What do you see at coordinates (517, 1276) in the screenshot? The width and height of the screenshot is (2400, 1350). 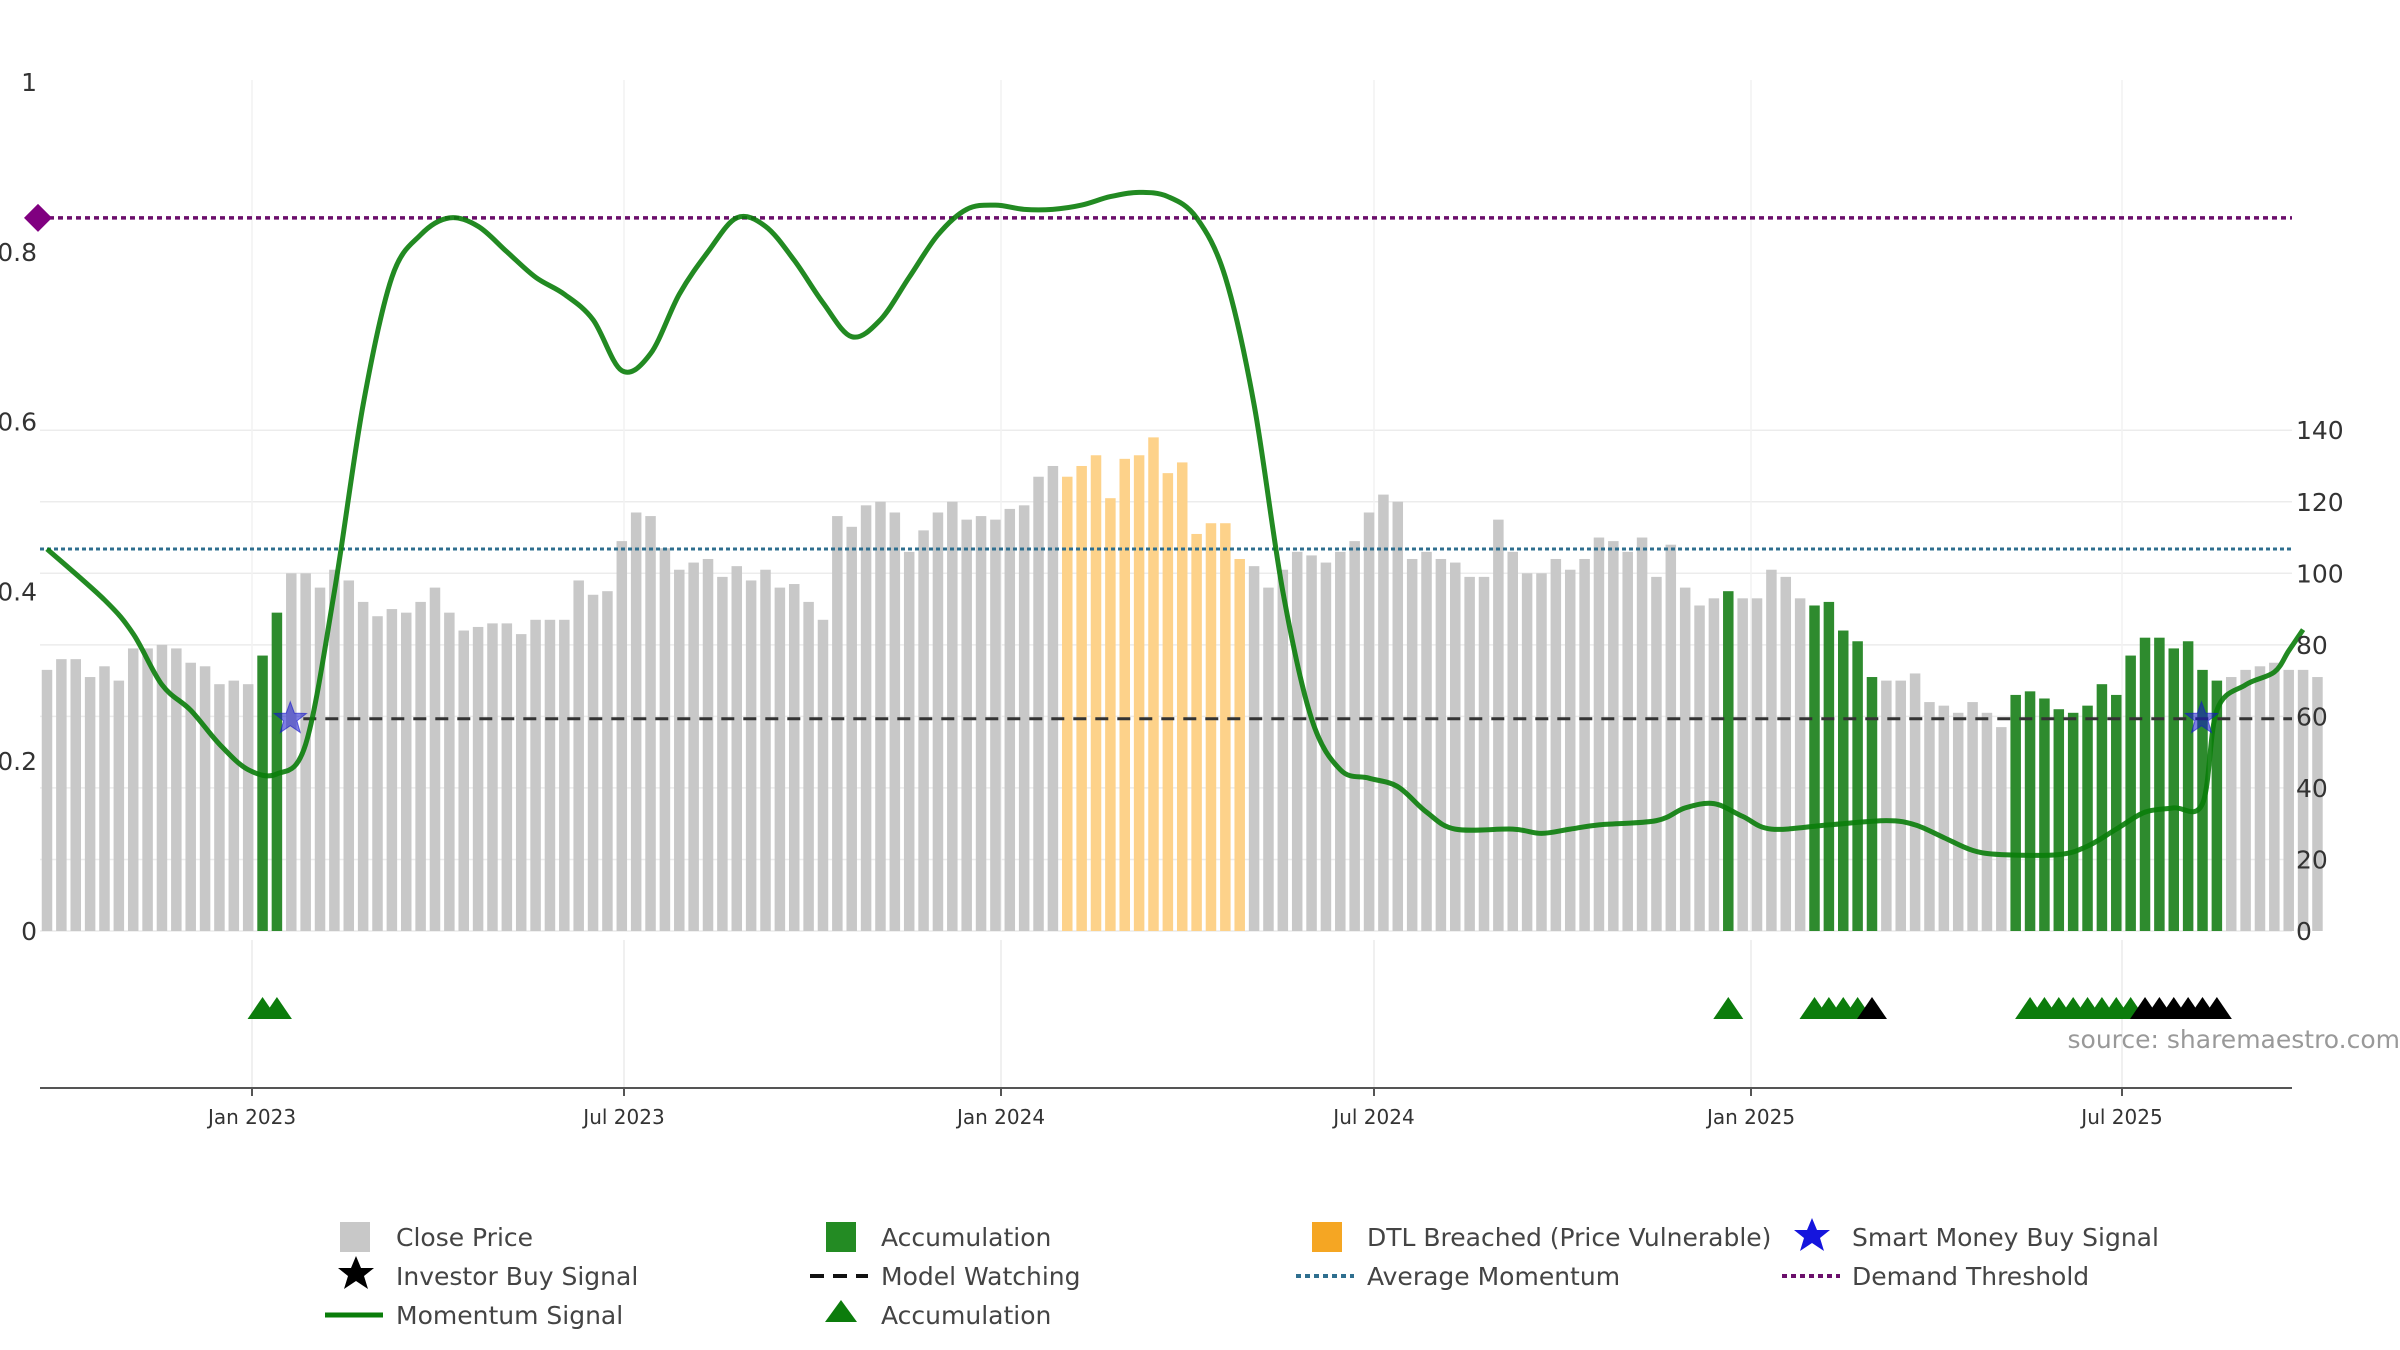 I see `legend-label-investor-buy: Investor Buy Signal` at bounding box center [517, 1276].